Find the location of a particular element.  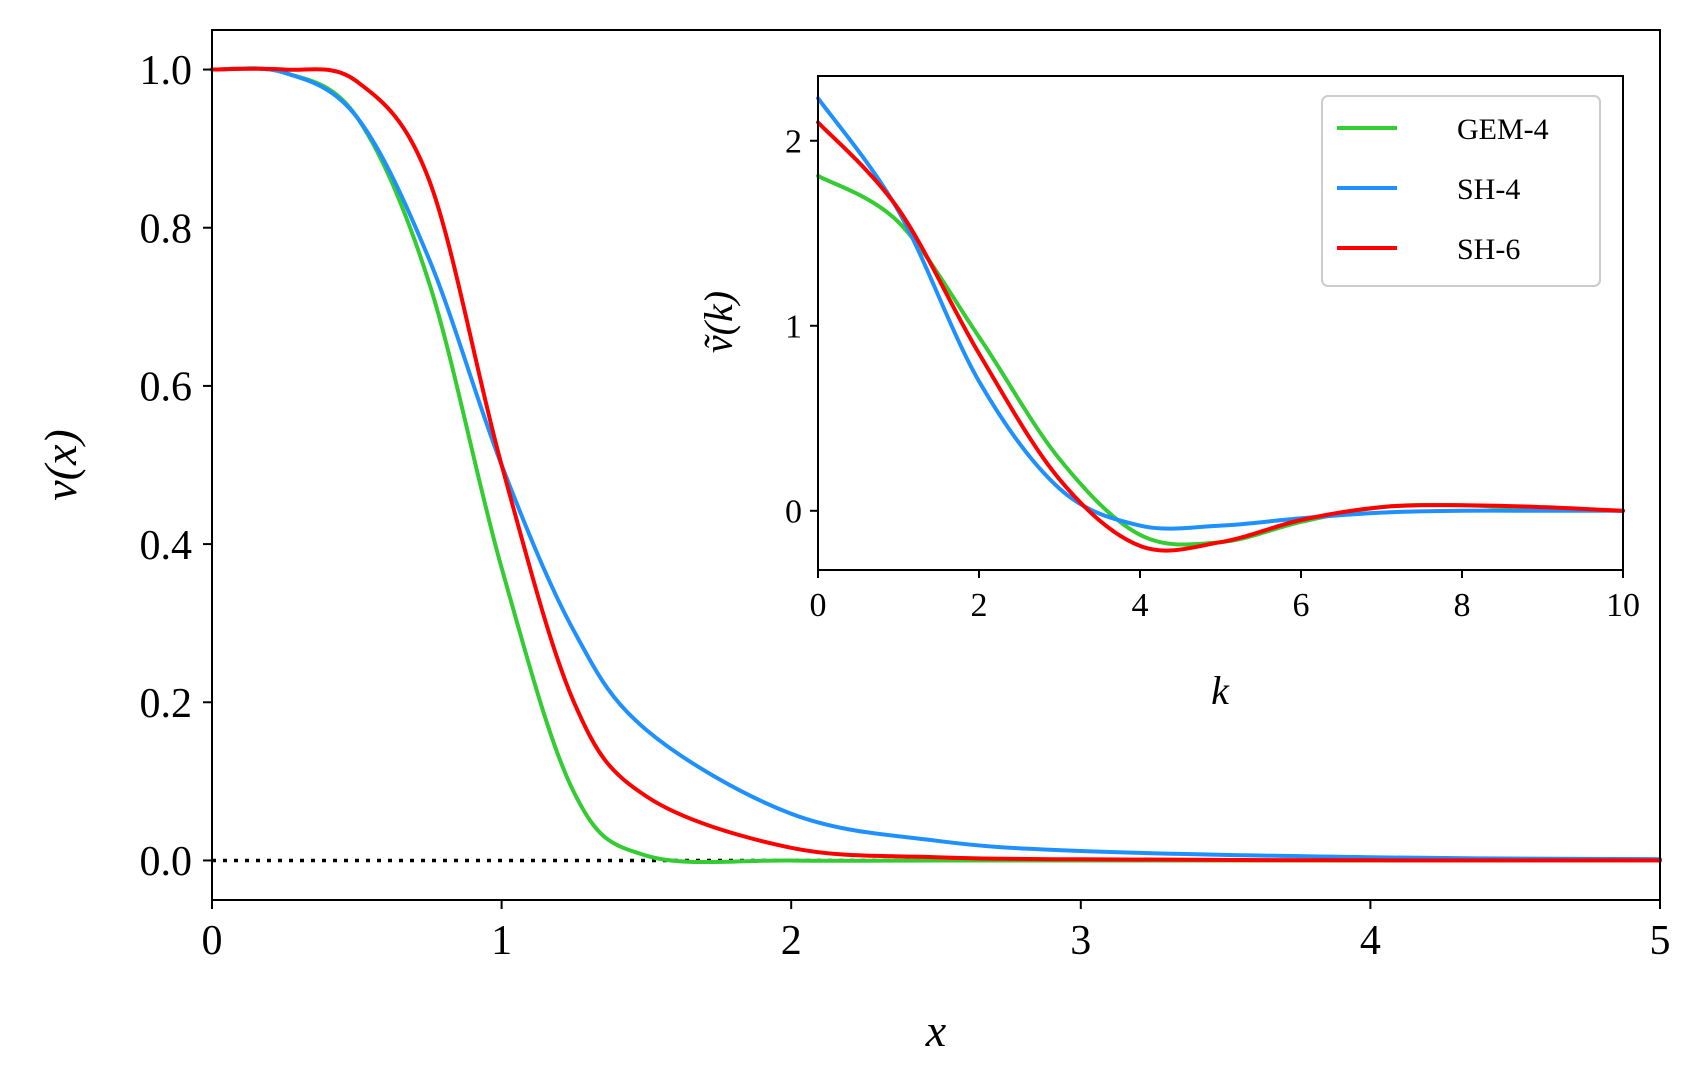

legend: GEM-4 SH-4 SH-6 is located at coordinates (1461, 191).